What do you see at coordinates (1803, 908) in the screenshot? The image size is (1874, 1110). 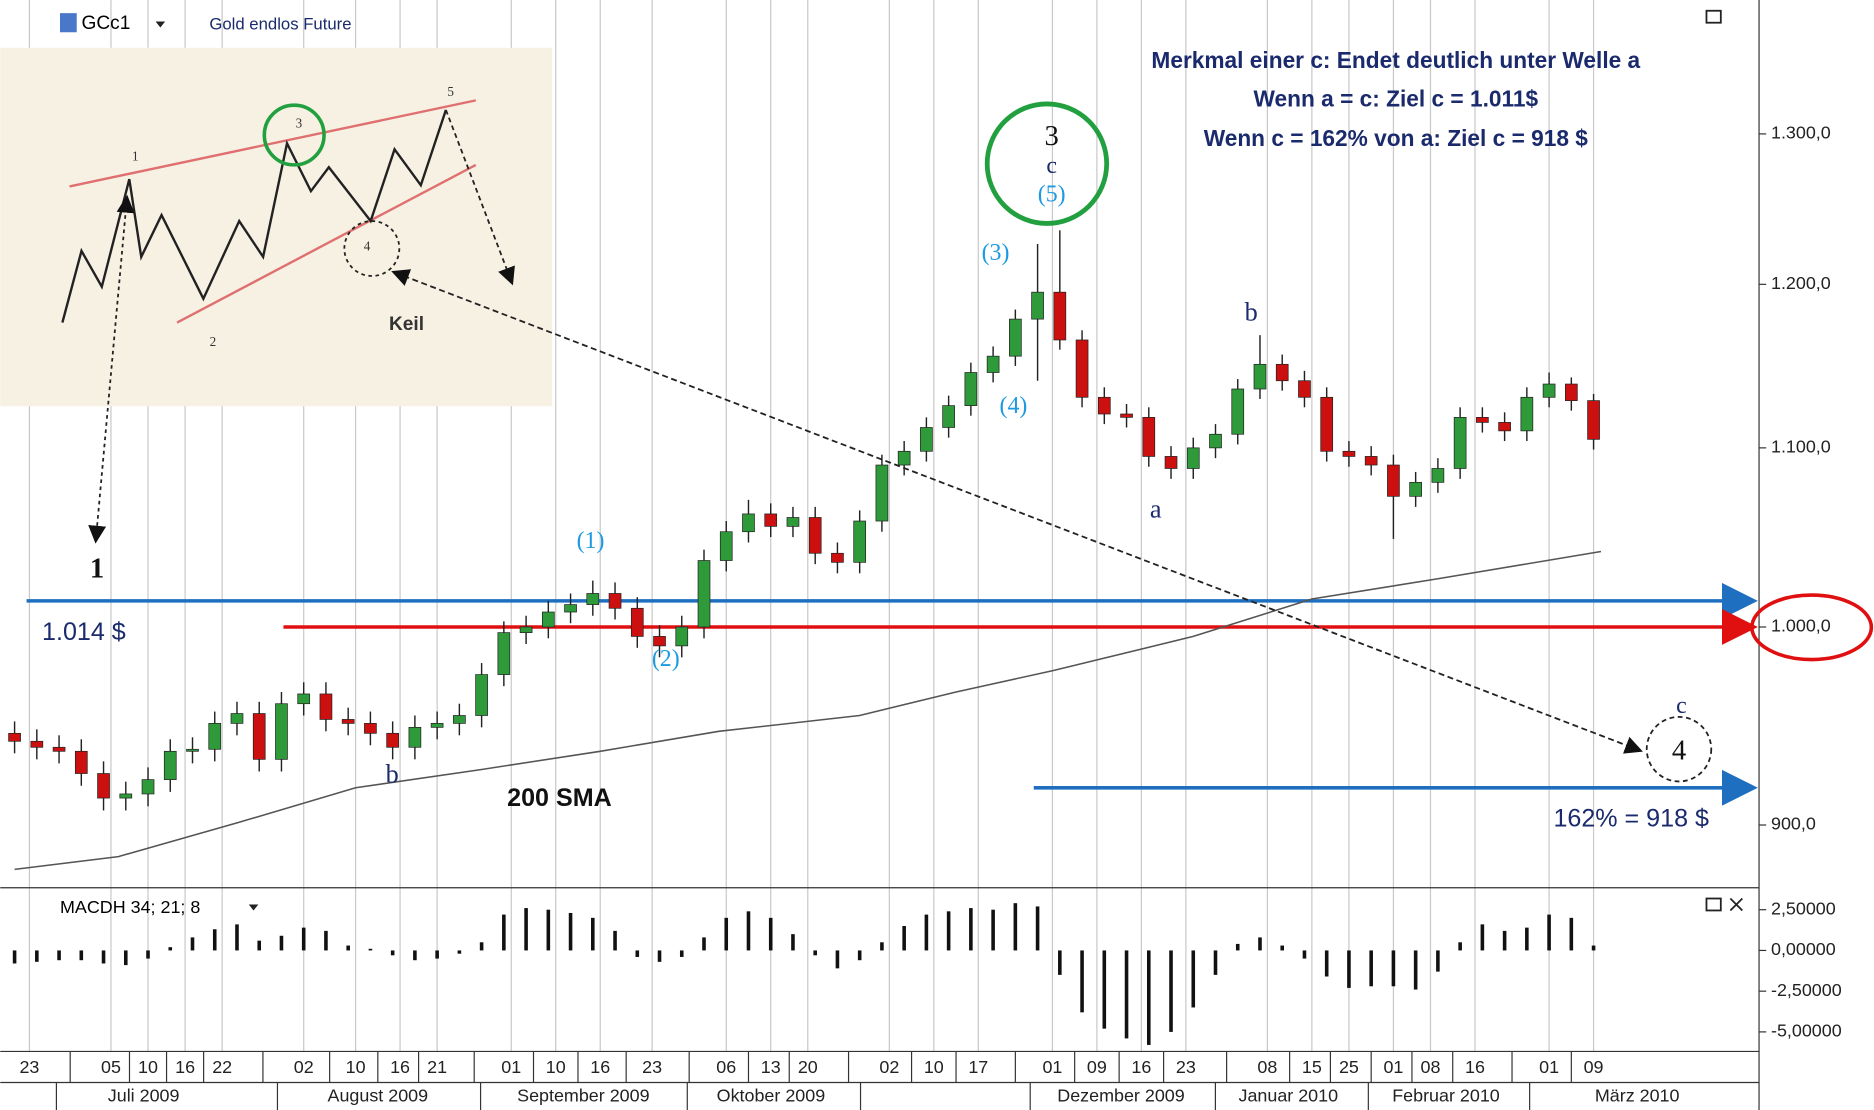 I see `y-tick-label: 2,50000` at bounding box center [1803, 908].